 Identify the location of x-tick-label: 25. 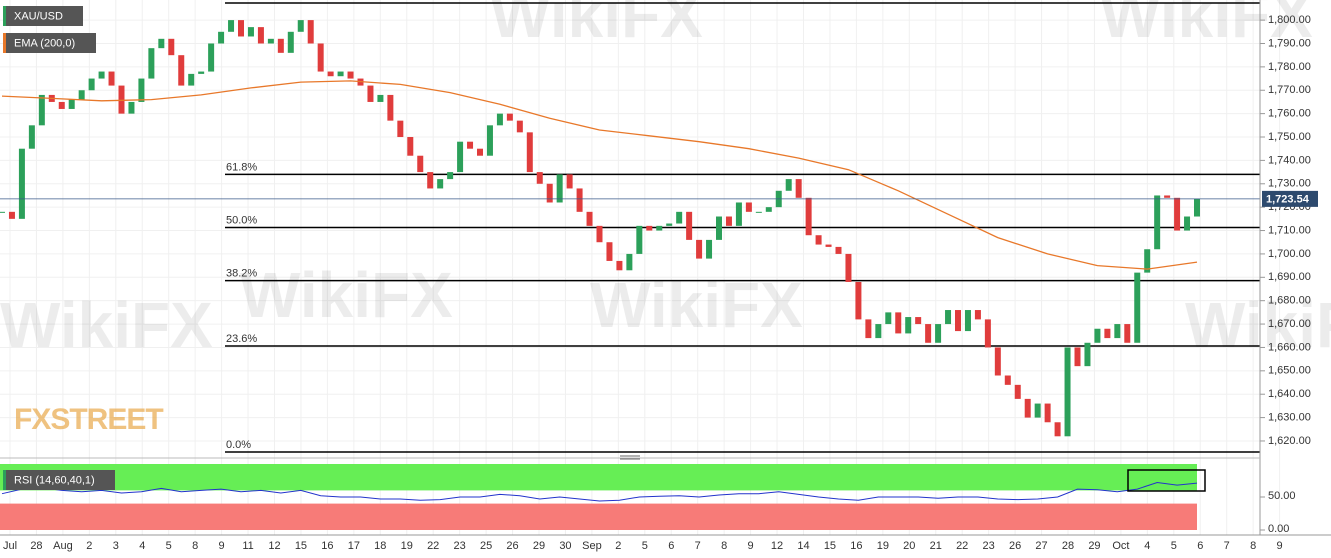
(486, 546).